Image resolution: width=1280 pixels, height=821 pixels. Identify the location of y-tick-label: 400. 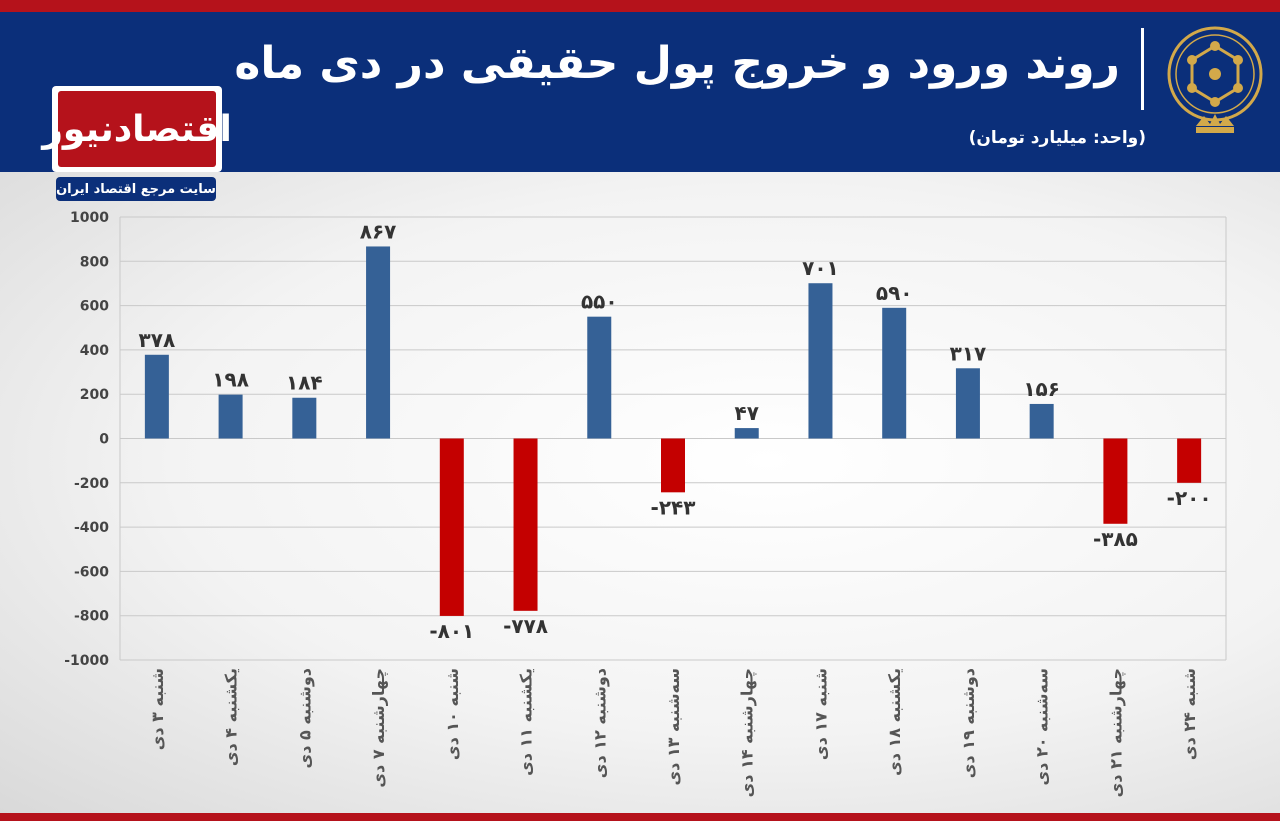
(94, 351).